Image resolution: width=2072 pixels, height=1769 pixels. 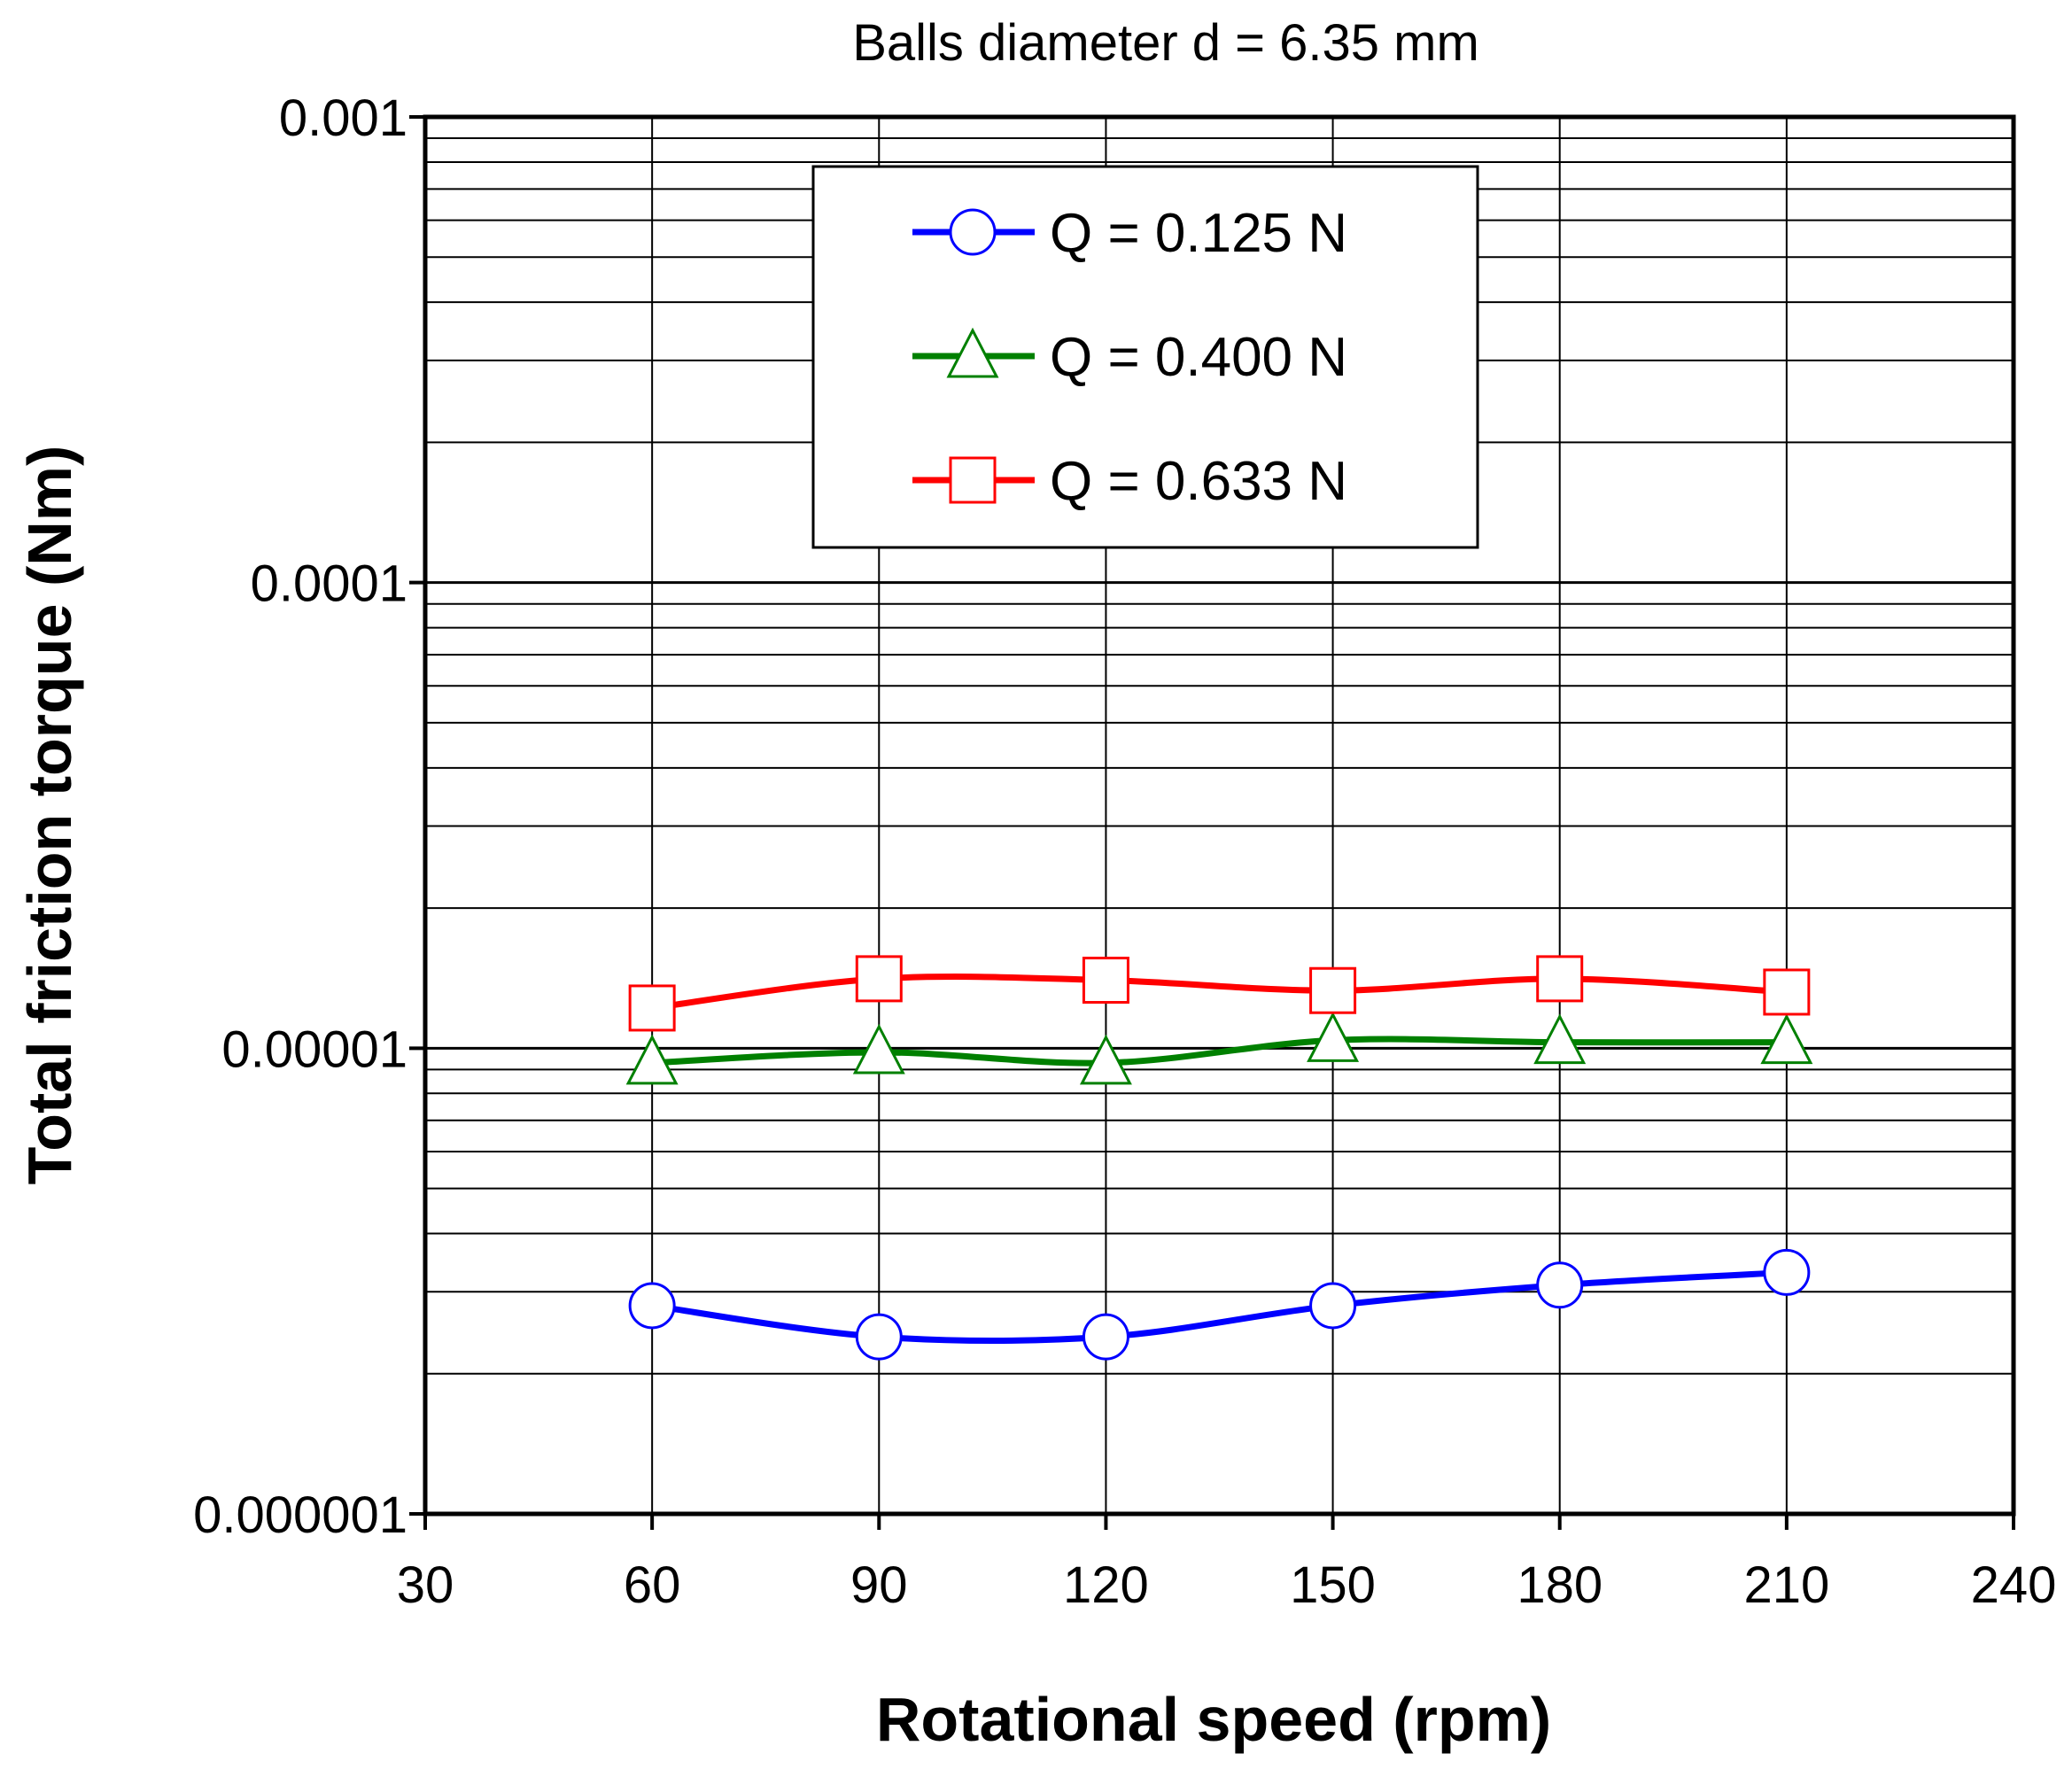 I want to click on x-tick-label: 180, so click(x=1560, y=1585).